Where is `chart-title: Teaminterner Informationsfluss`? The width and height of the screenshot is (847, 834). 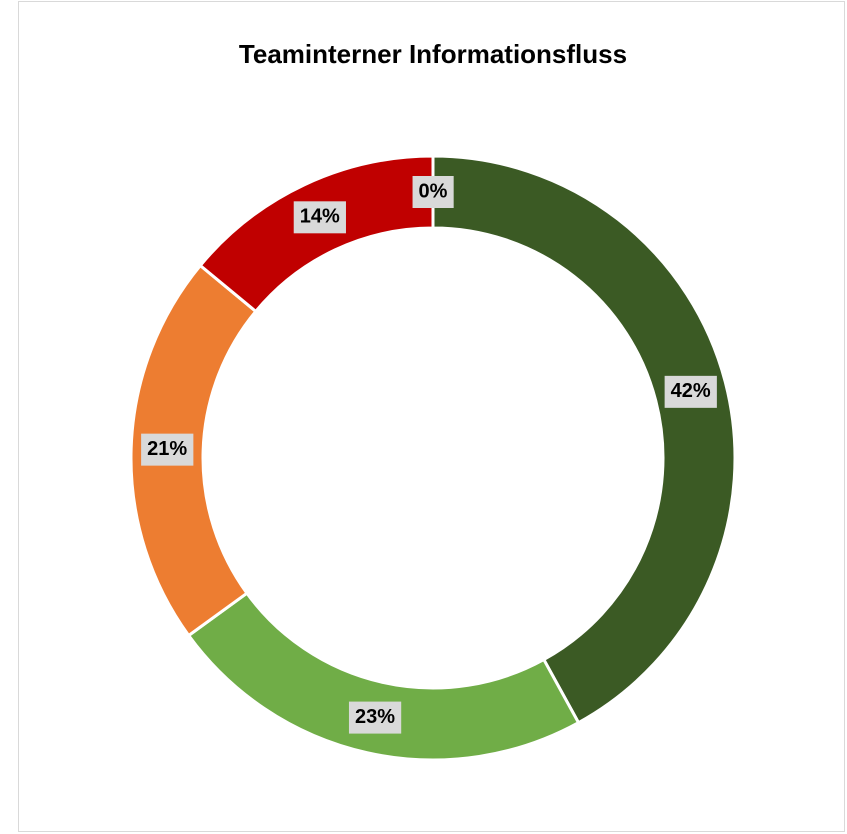 chart-title: Teaminterner Informationsfluss is located at coordinates (433, 54).